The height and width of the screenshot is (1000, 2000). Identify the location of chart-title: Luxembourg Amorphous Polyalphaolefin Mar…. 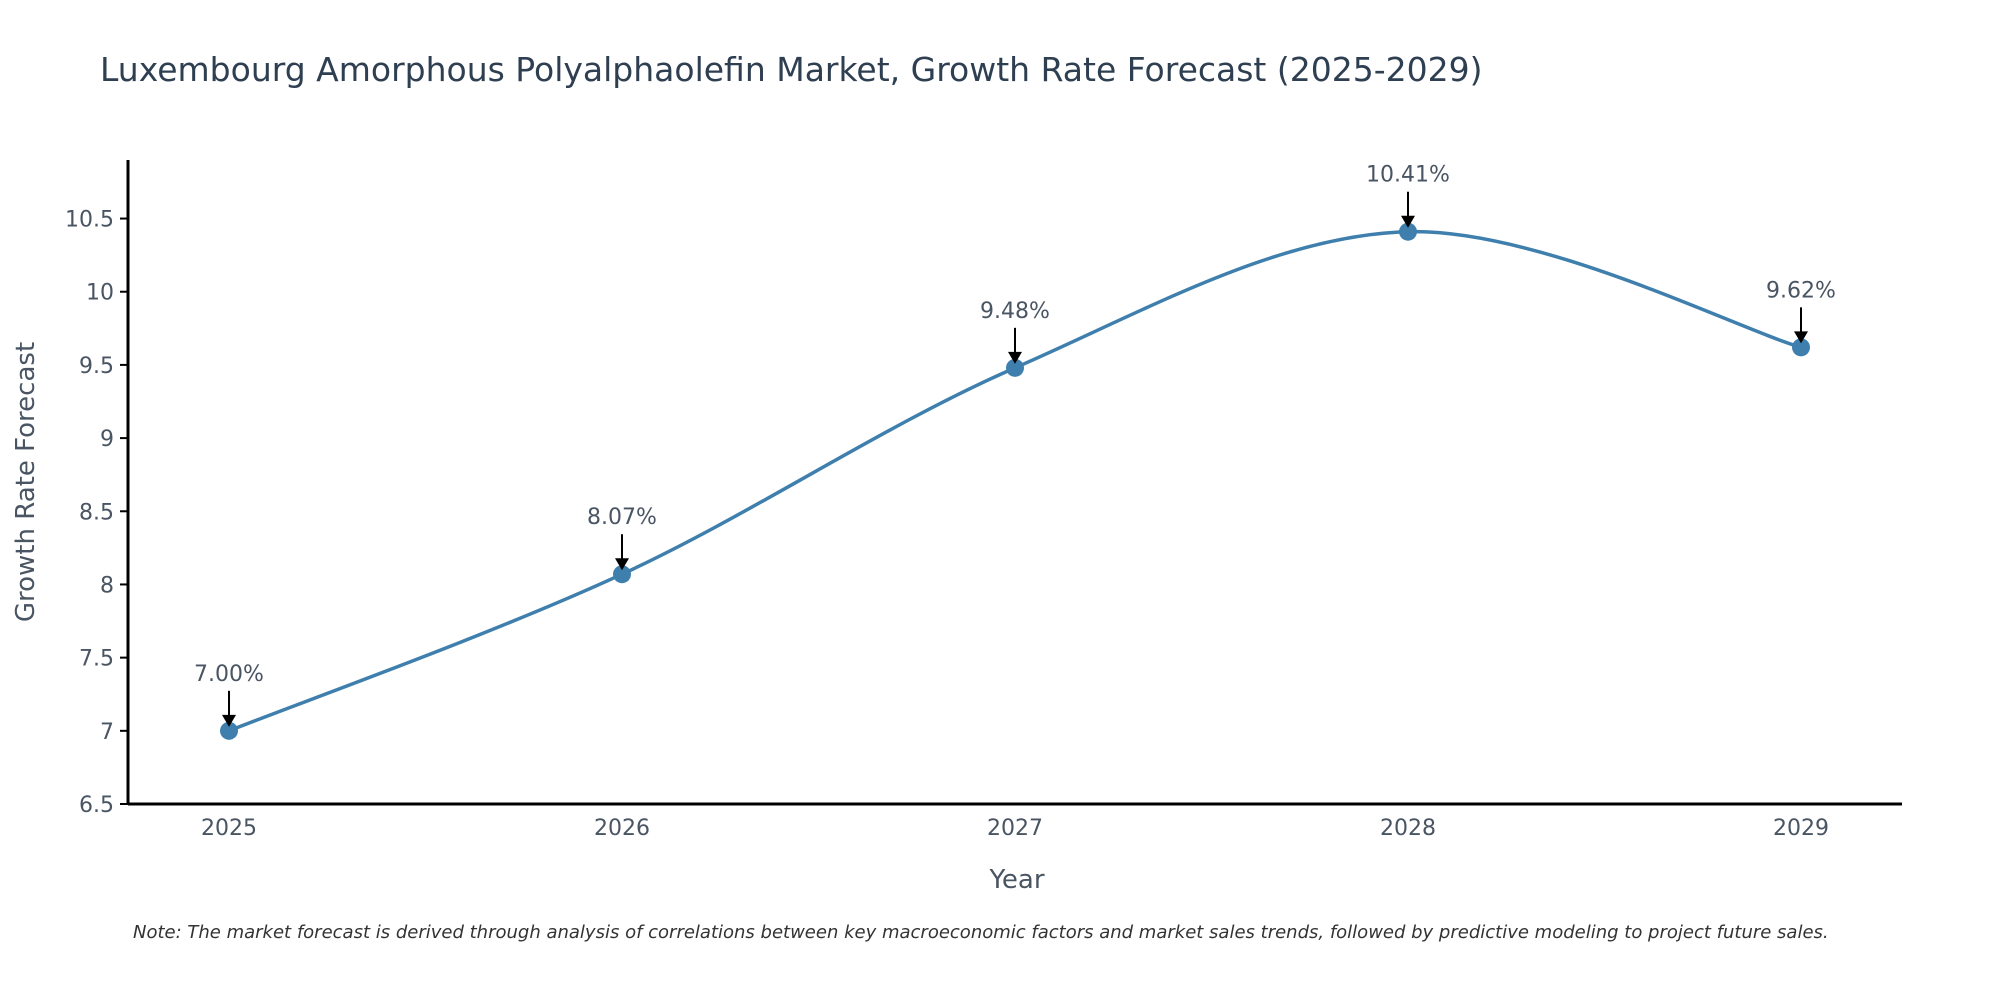
(791, 69).